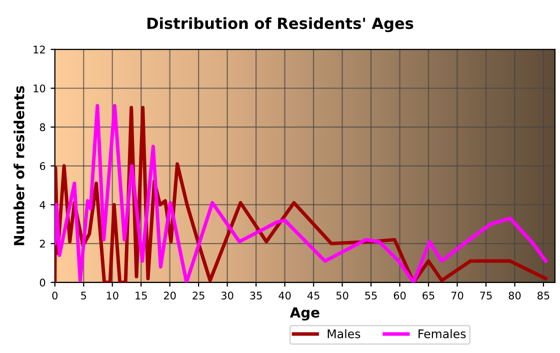  I want to click on y-tick-label: 4, so click(43, 205).